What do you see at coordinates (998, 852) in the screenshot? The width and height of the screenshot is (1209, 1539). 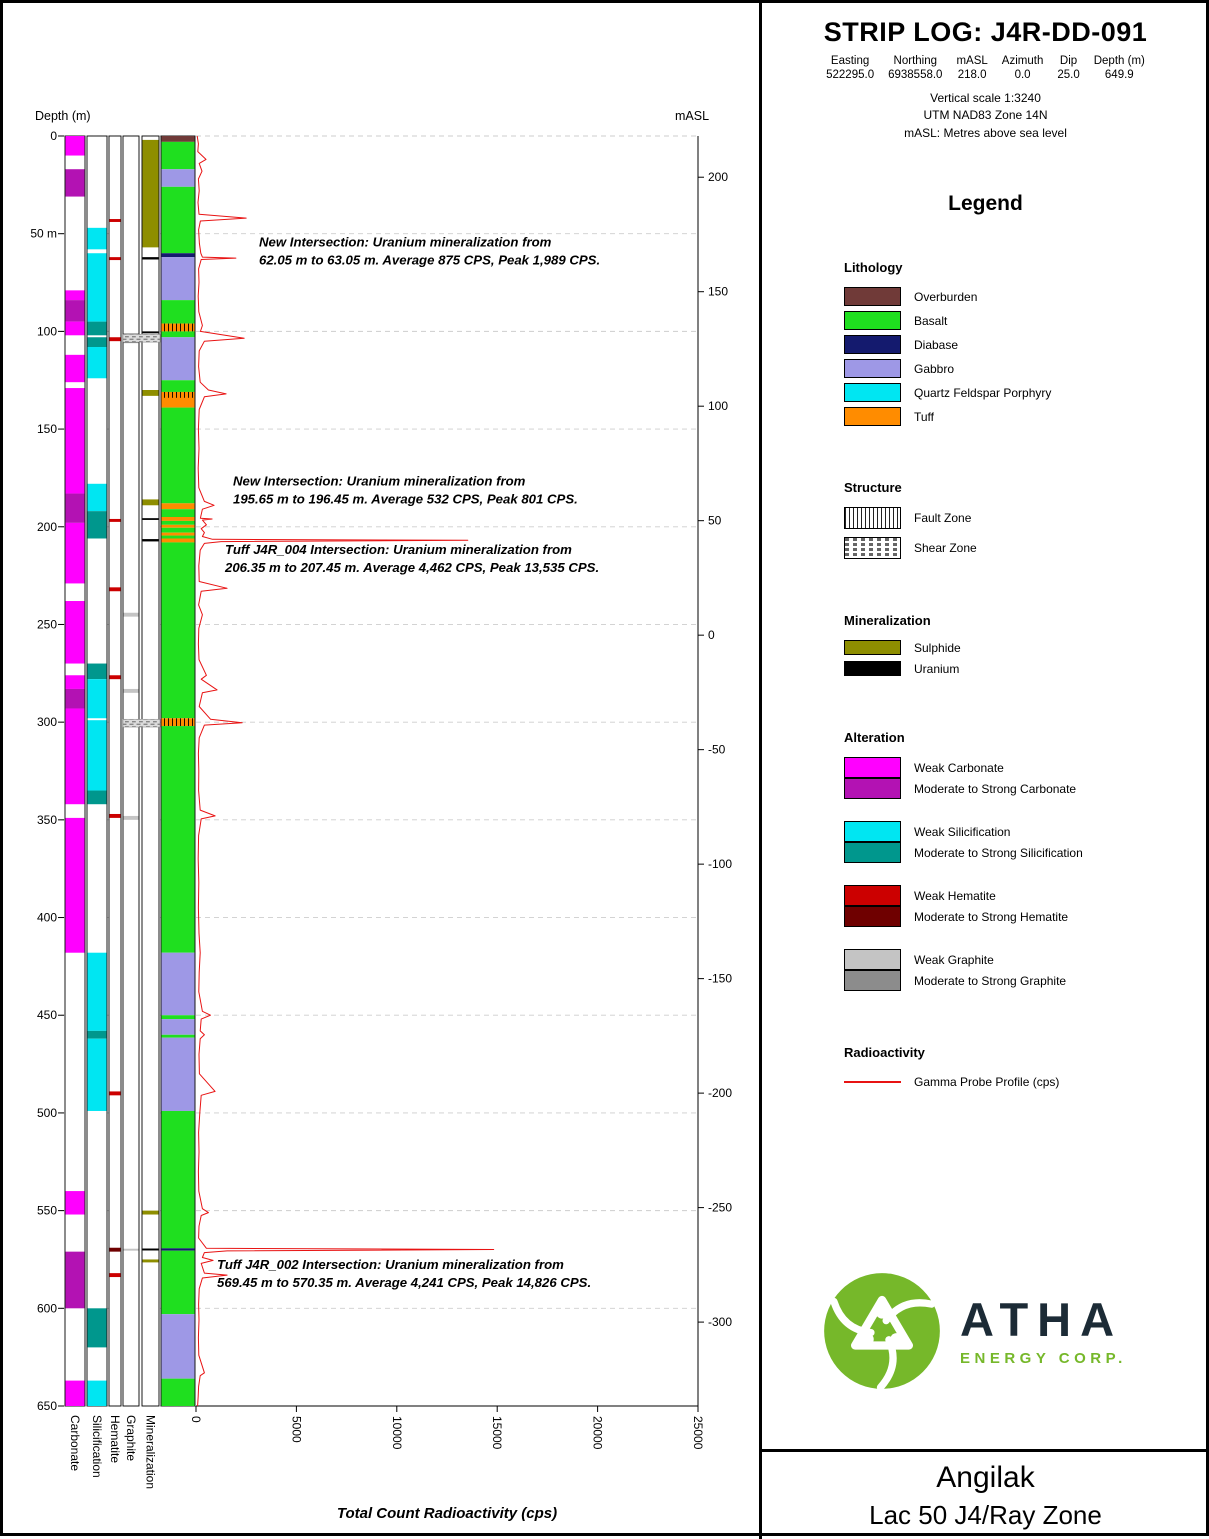 I see `legend-item-label: Moderate to Strong Silicification` at bounding box center [998, 852].